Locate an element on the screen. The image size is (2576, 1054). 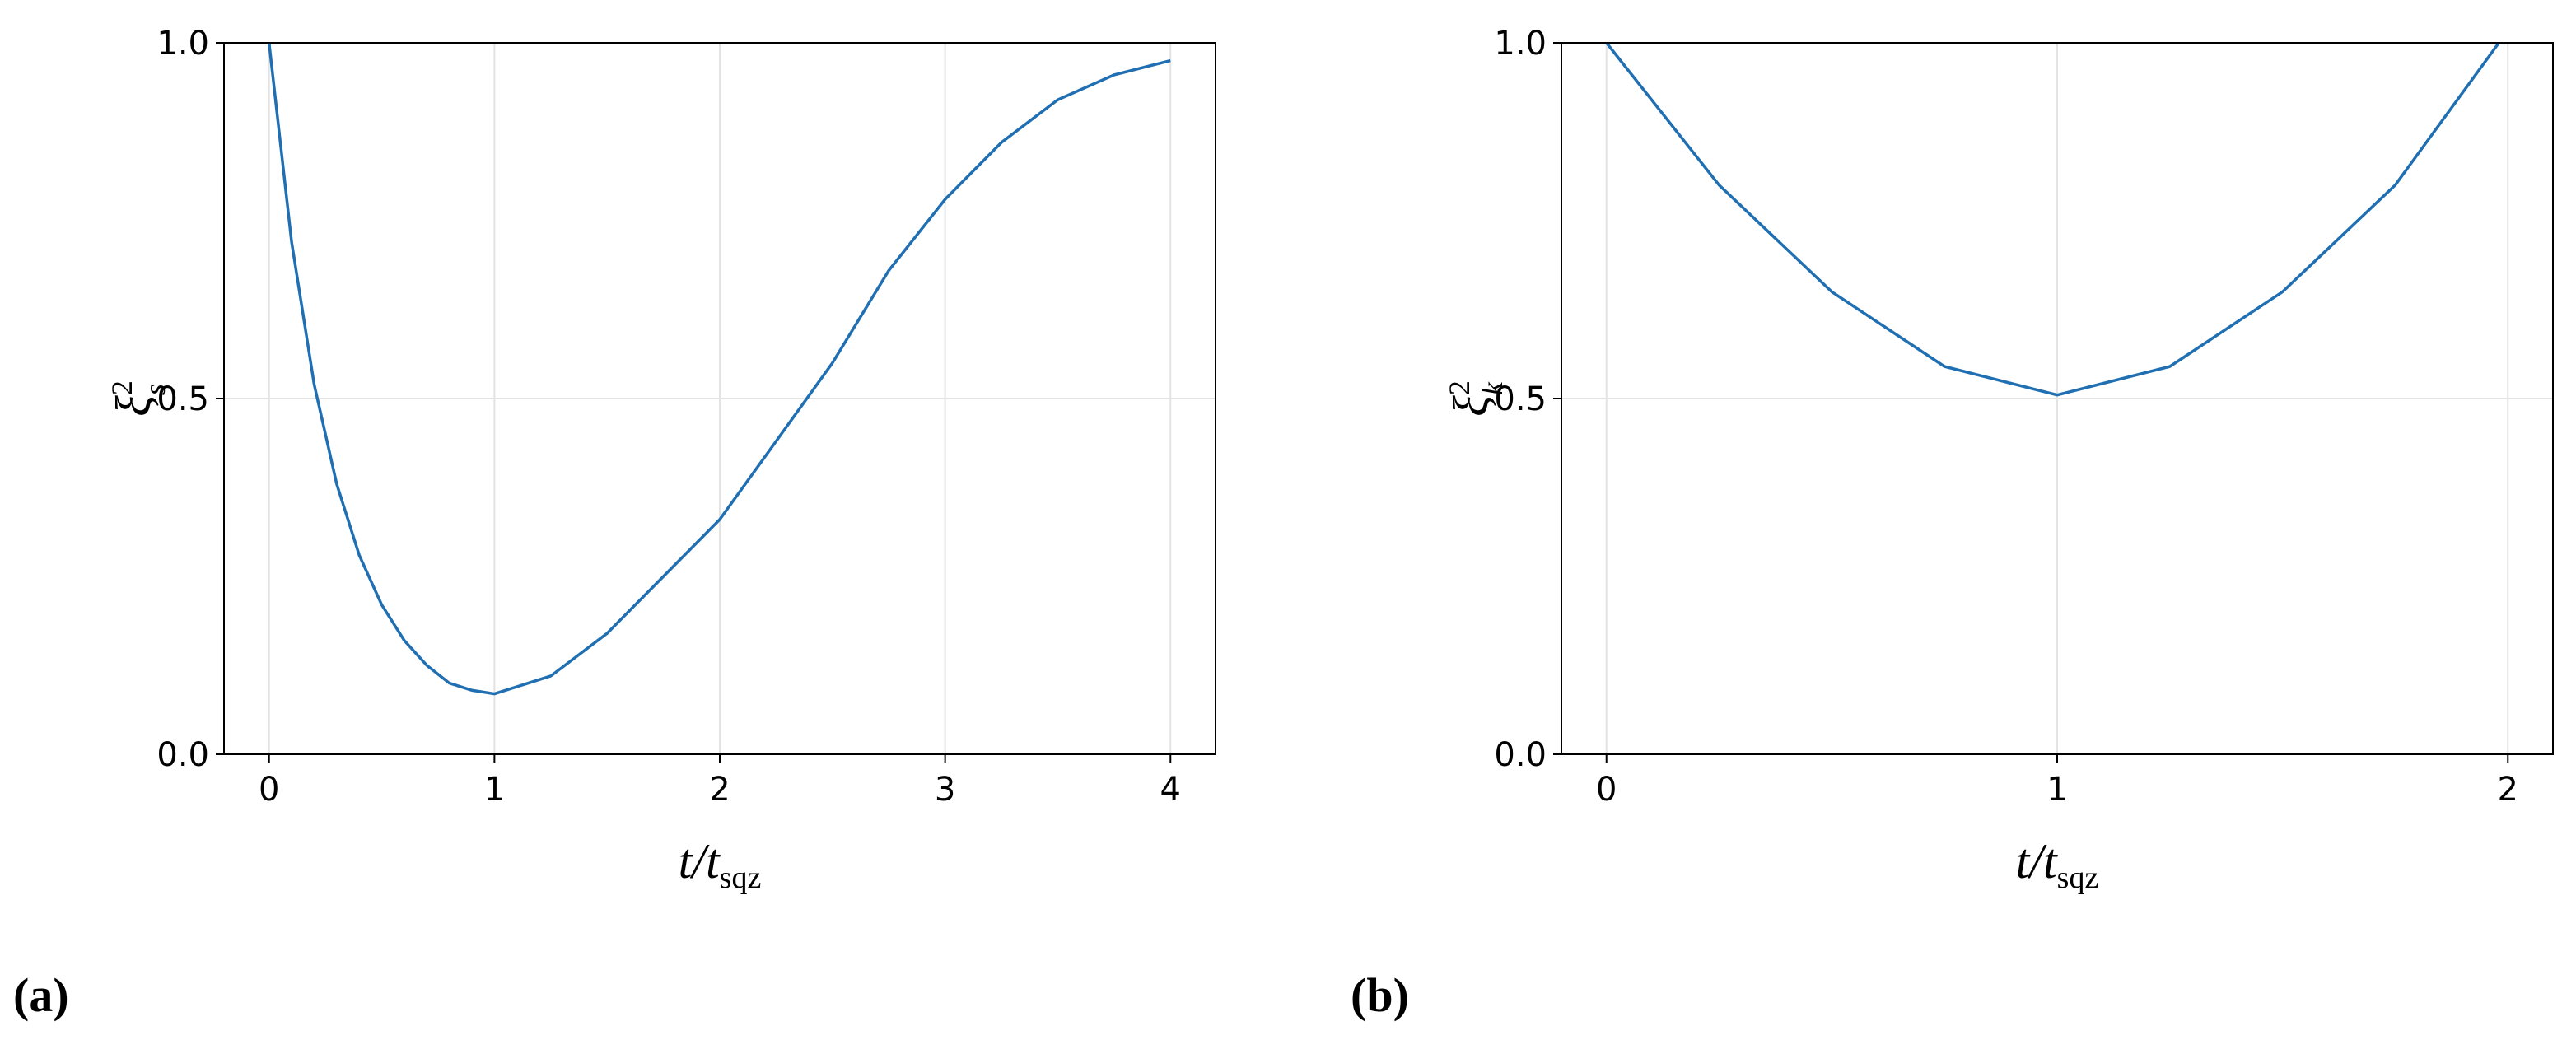
x-tick-label: 4 is located at coordinates (1170, 790).